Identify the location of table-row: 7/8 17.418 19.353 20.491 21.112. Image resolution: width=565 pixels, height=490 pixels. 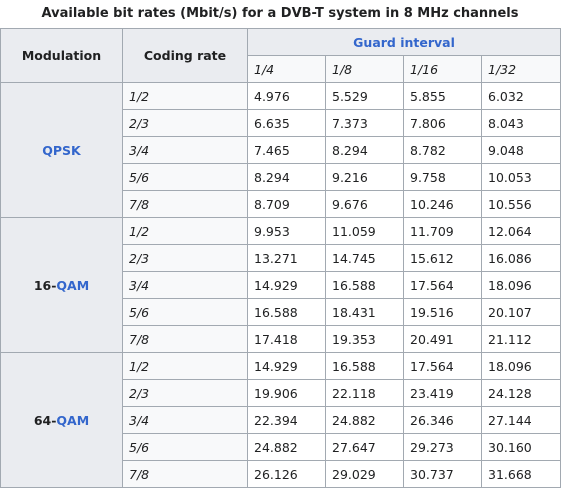
(281, 339).